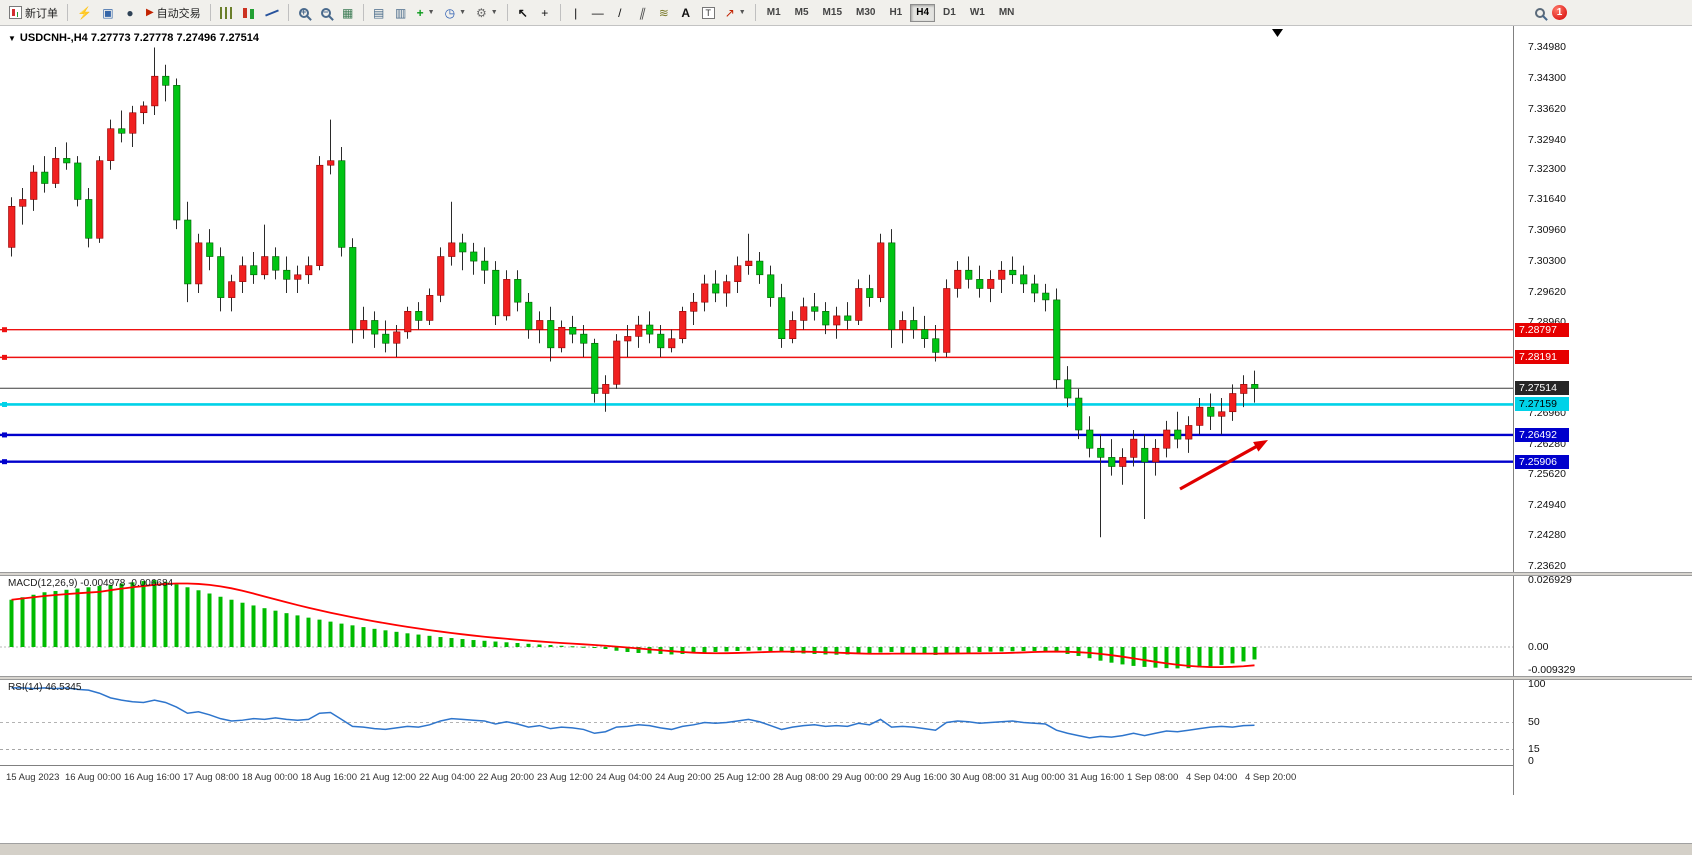 Image resolution: width=1692 pixels, height=855 pixels. What do you see at coordinates (130, 13) in the screenshot?
I see `webtrader-button: ●` at bounding box center [130, 13].